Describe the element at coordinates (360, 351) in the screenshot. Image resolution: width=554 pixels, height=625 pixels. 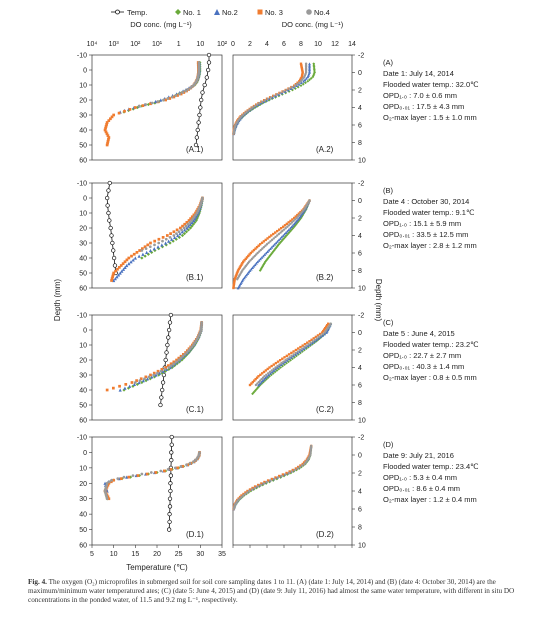
I see `depth-tick-label: 2` at that location.